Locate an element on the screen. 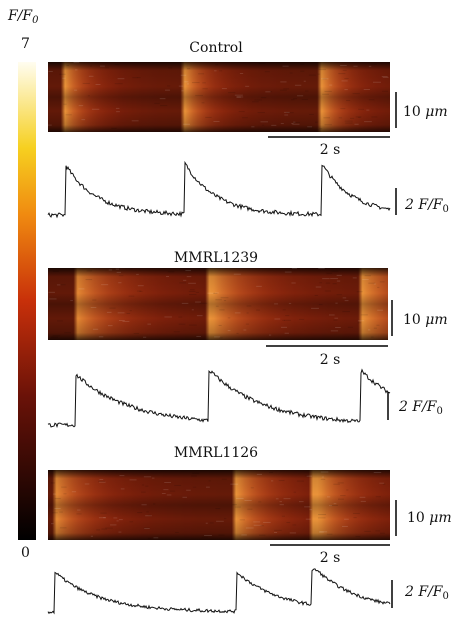  amp-scale-label: 2 F/F0 is located at coordinates (420, 408).